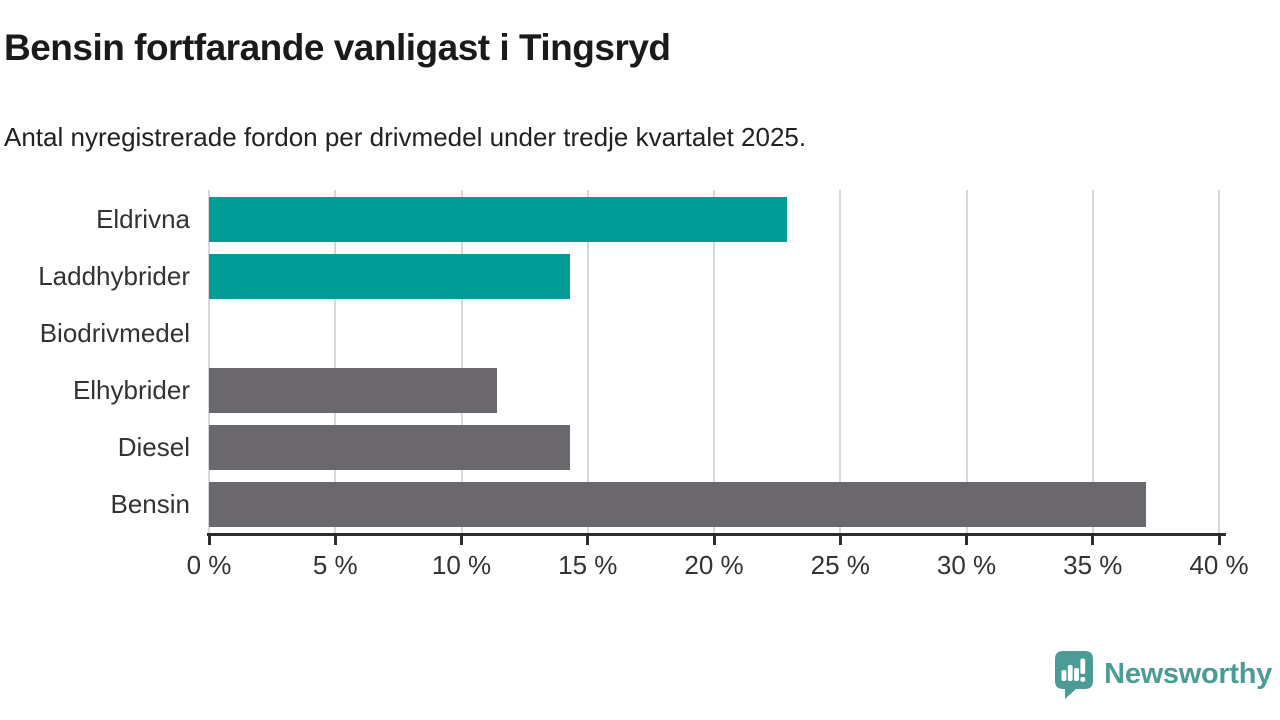 The height and width of the screenshot is (720, 1280). I want to click on bar-diesel, so click(390, 447).